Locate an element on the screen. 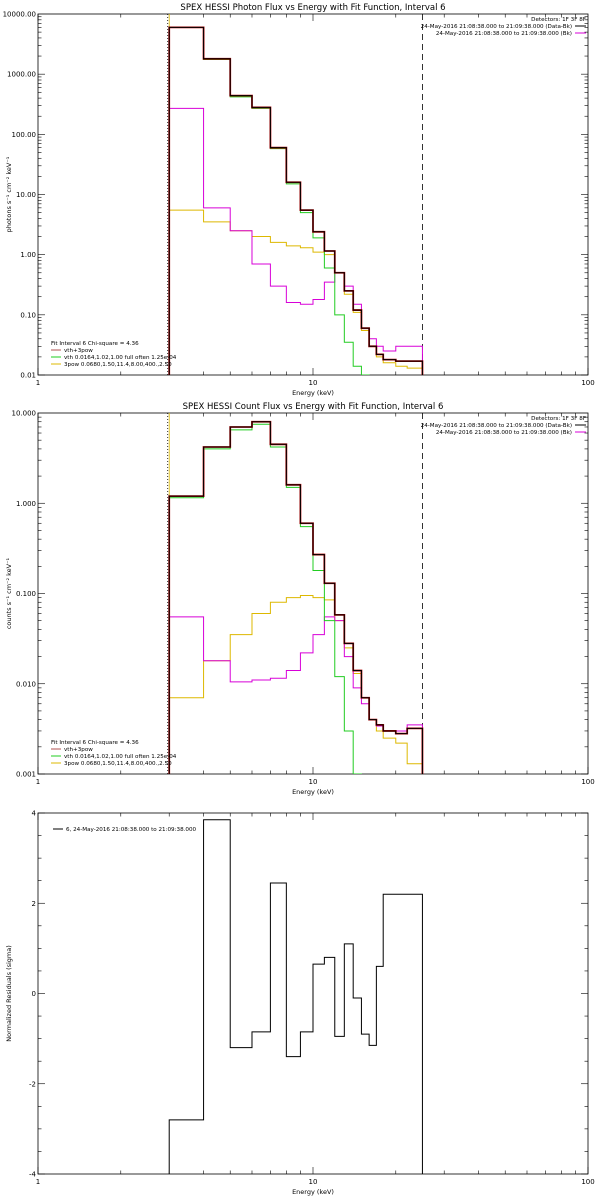 The height and width of the screenshot is (1204, 600). series-vth-step is located at coordinates (269, 200).